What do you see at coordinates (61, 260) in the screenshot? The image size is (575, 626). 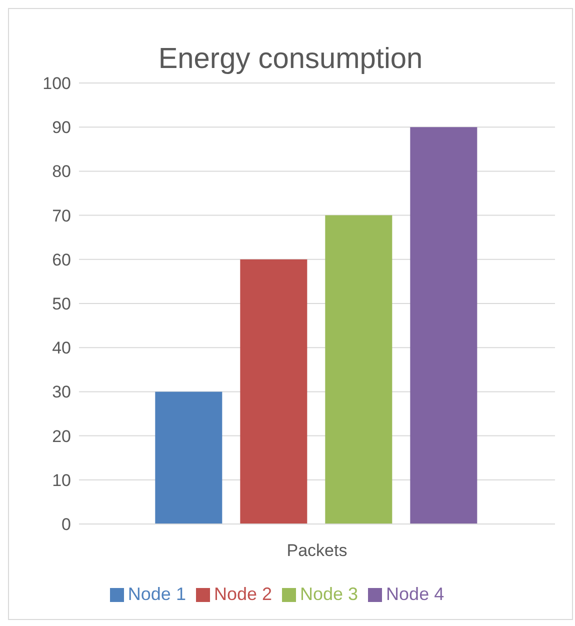 I see `y-tick-label: 60` at bounding box center [61, 260].